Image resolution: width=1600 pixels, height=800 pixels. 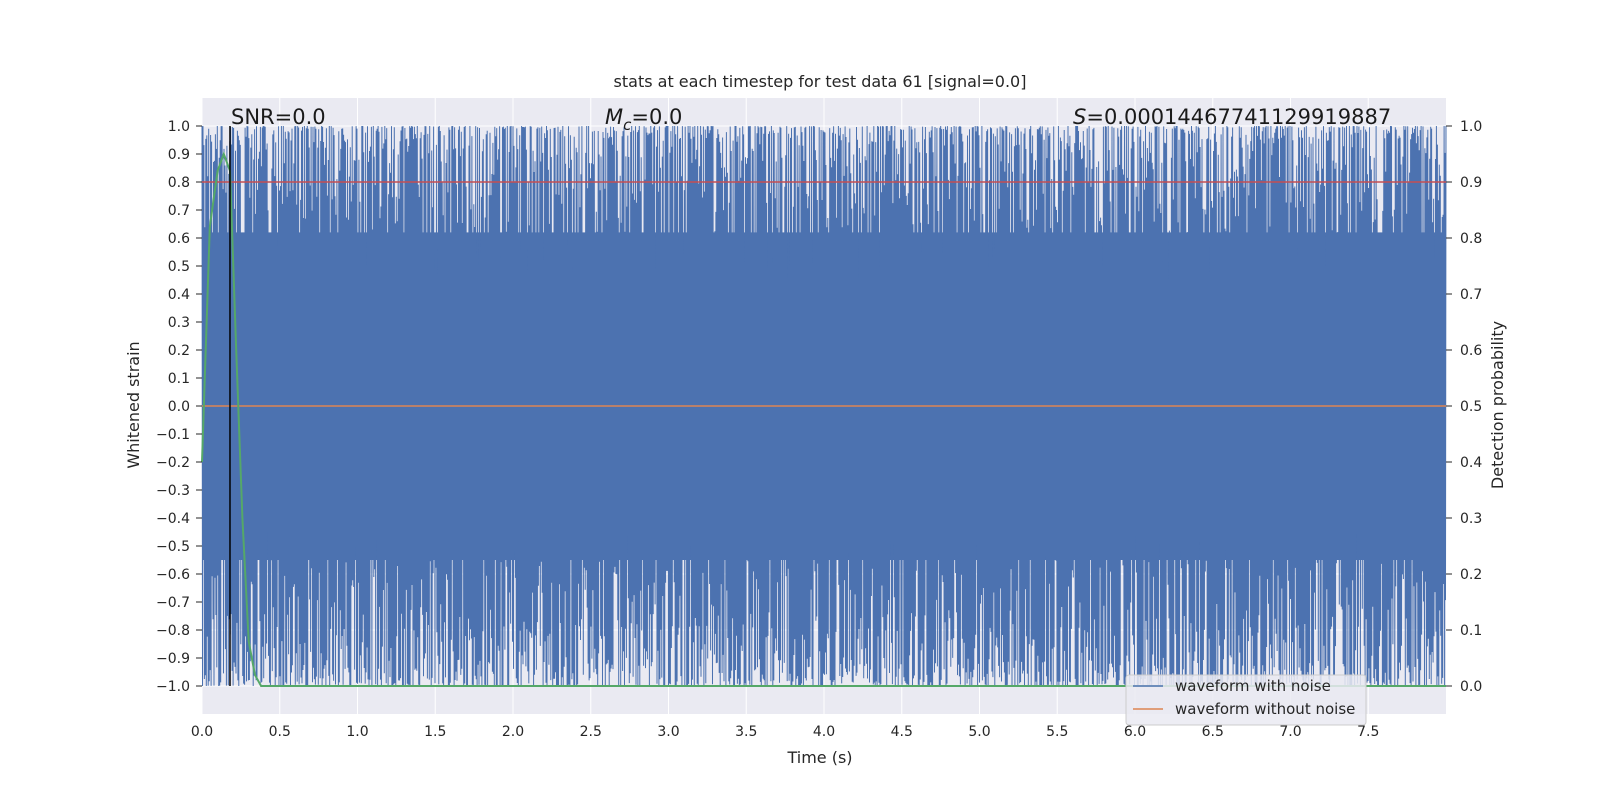 I want to click on y-tick-label: 0.7, so click(x=179, y=211).